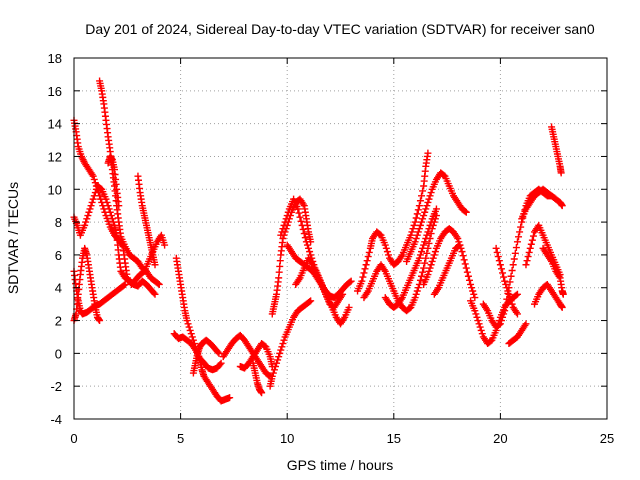 Image resolution: width=640 pixels, height=480 pixels. I want to click on x-axis-label: GPS time / hours, so click(340, 465).